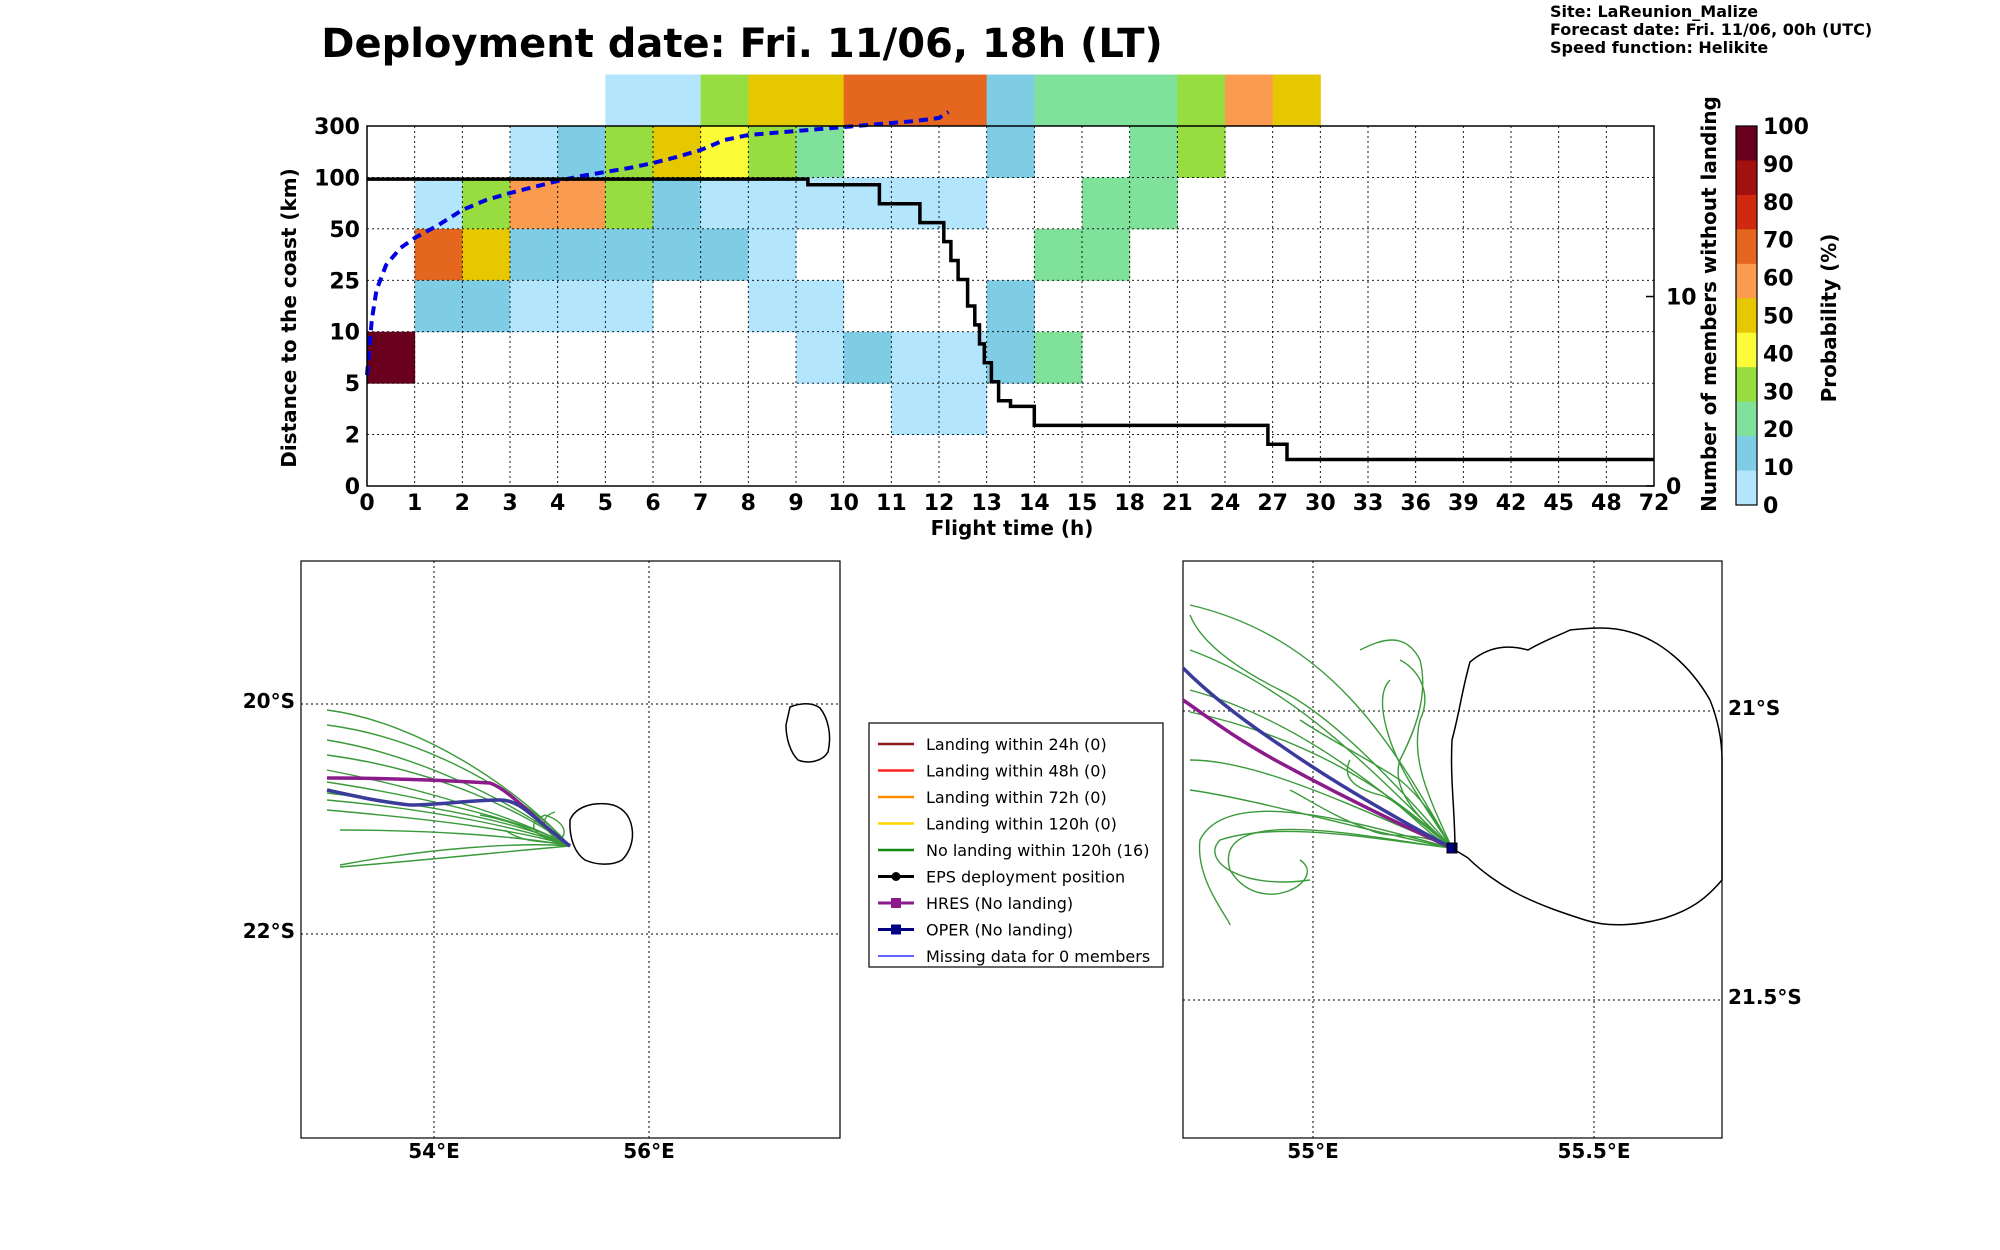 The width and height of the screenshot is (2000, 1250). Describe the element at coordinates (1673, 487) in the screenshot. I see `y2-tick-label: 0` at that location.